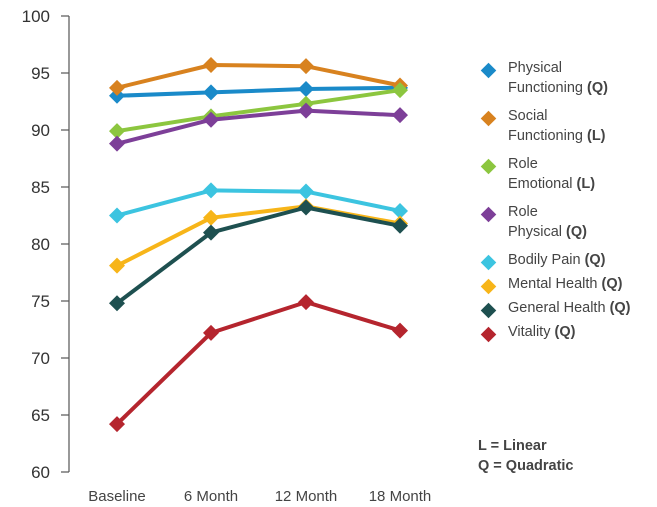 Image resolution: width=657 pixels, height=507 pixels. I want to click on legend-label: Role Physical (Q), so click(547, 222).